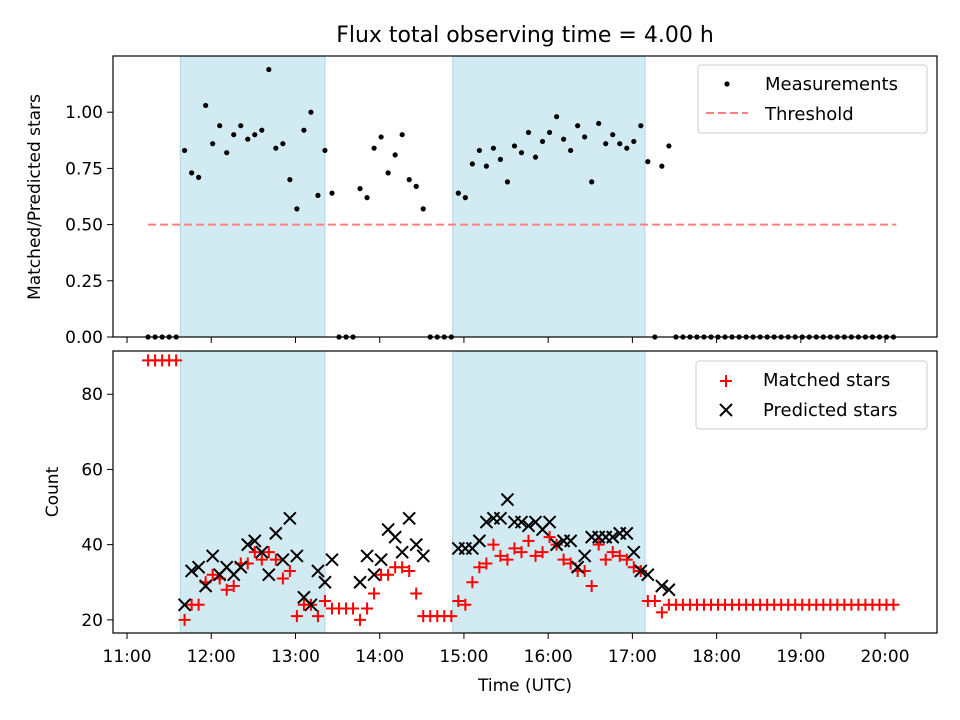 Image resolution: width=960 pixels, height=720 pixels. What do you see at coordinates (524, 686) in the screenshot?
I see `x-axis-label: Time (UTC)` at bounding box center [524, 686].